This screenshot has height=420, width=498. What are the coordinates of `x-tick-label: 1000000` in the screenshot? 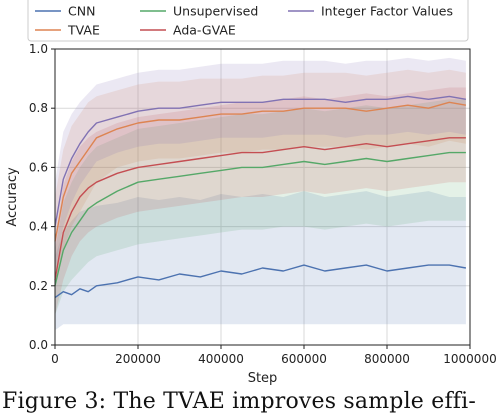 It's located at (469, 359).